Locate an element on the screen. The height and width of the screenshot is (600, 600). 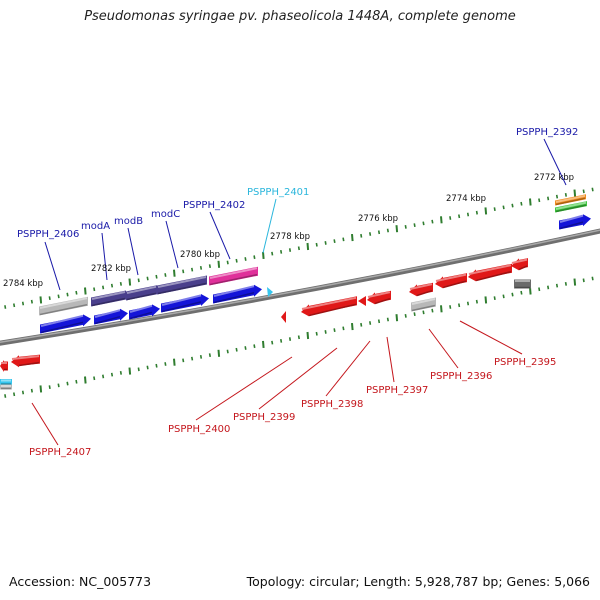
cds-pspph-2395b-shade is located at coordinates (523, 268).